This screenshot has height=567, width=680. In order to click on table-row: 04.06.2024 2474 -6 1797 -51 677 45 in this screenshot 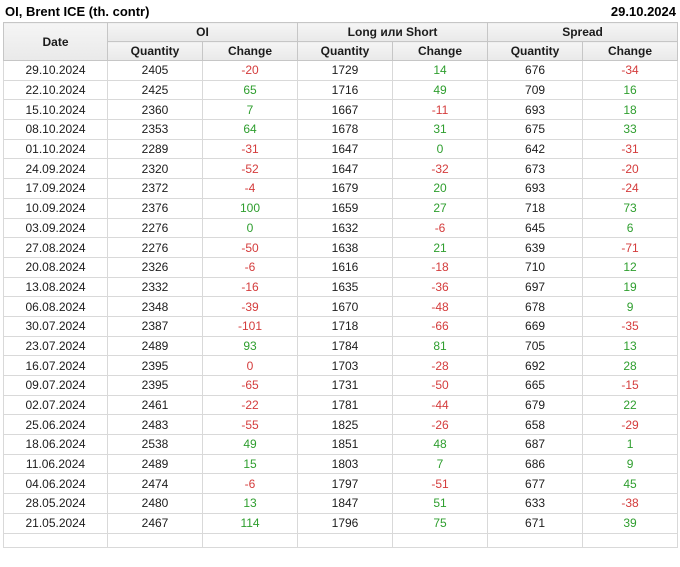, I will do `click(341, 484)`.